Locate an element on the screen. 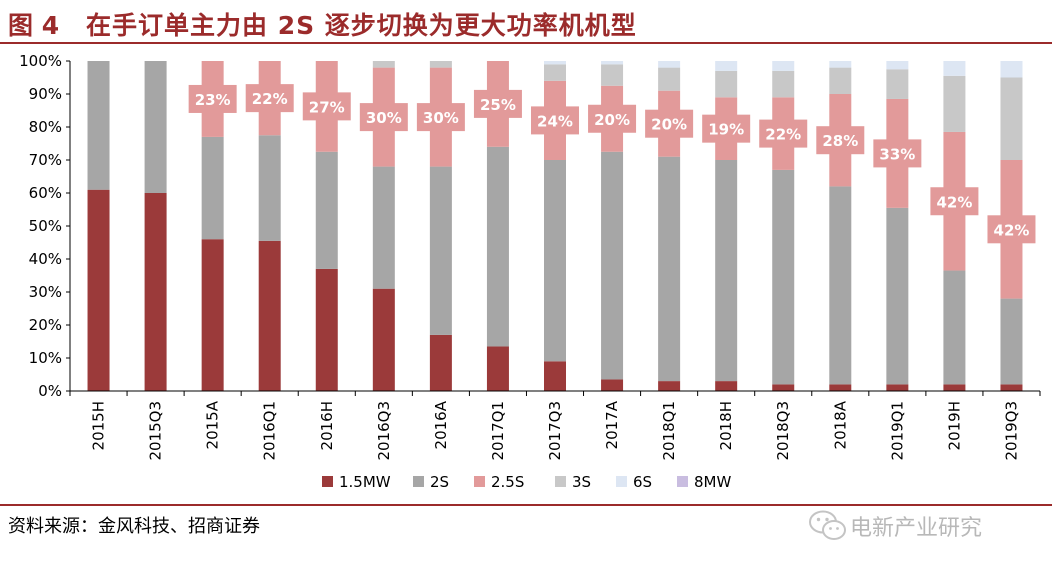 The width and height of the screenshot is (1052, 564). y-tick-label: 60% is located at coordinates (45, 193).